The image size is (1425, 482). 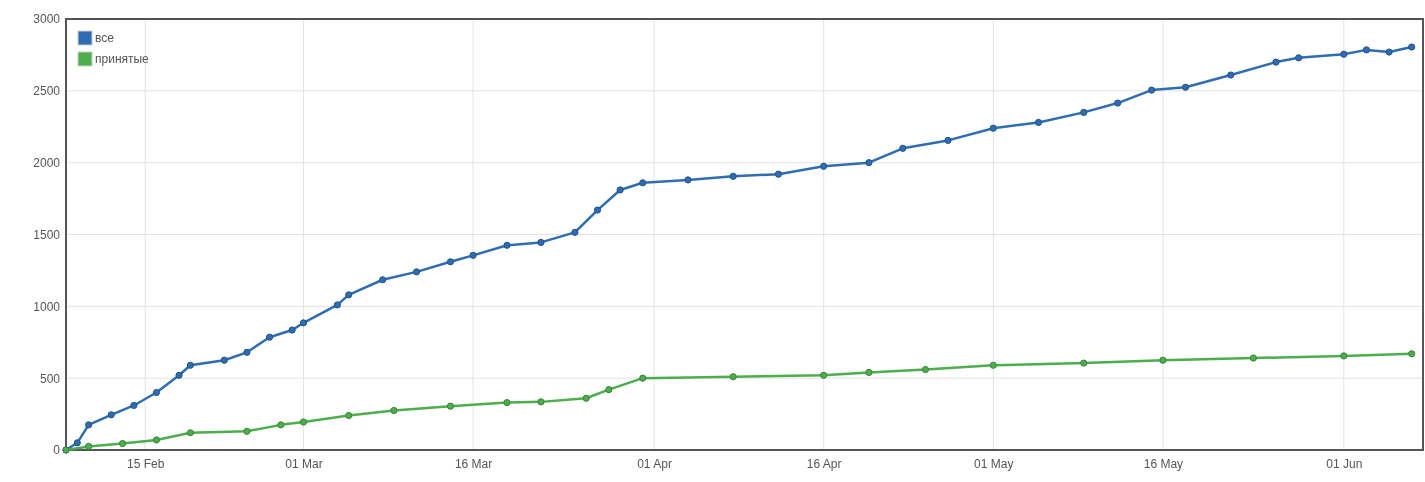 What do you see at coordinates (47, 234) in the screenshot?
I see `y-tick-label: 1500` at bounding box center [47, 234].